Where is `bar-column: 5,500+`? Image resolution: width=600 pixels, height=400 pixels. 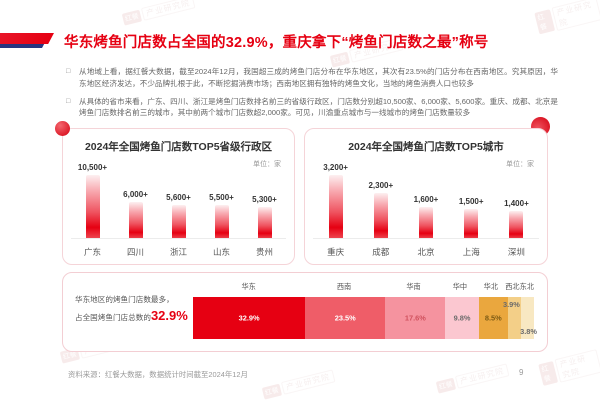
bar-column: 5,500+ is located at coordinates (221, 216).